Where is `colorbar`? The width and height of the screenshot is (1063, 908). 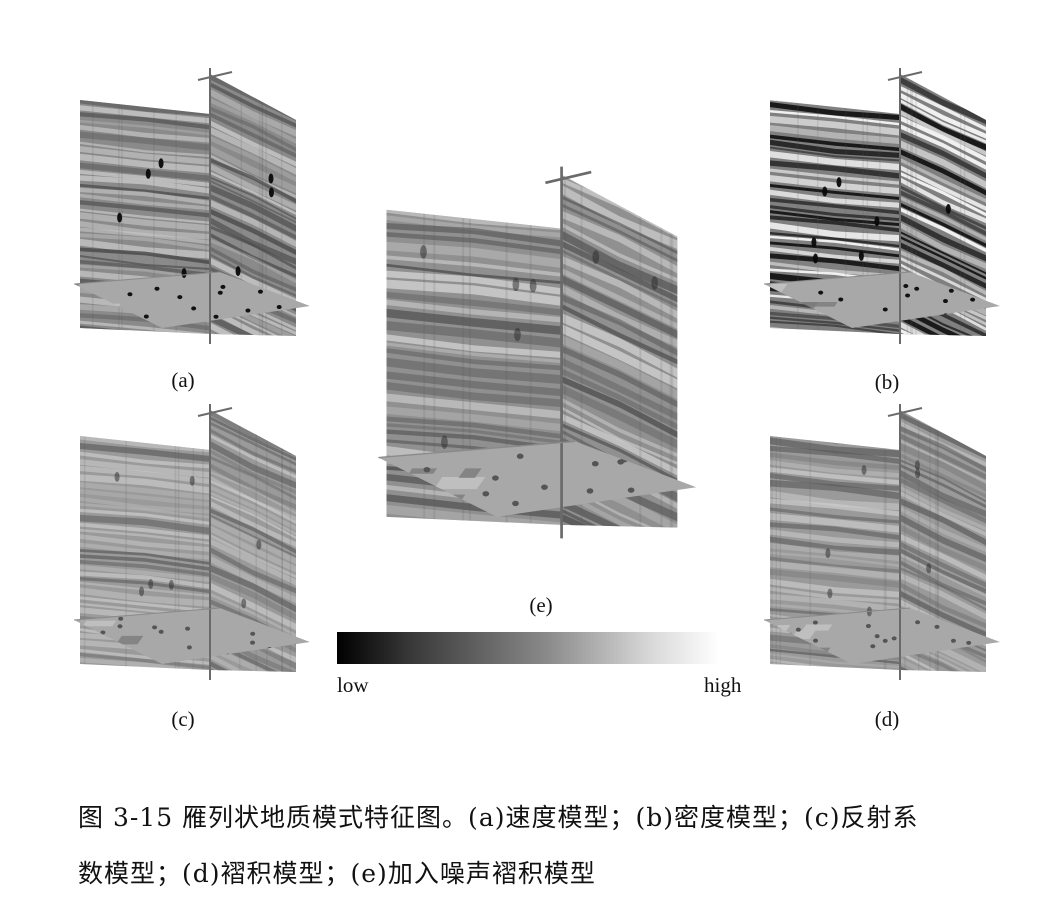 colorbar is located at coordinates (528, 648).